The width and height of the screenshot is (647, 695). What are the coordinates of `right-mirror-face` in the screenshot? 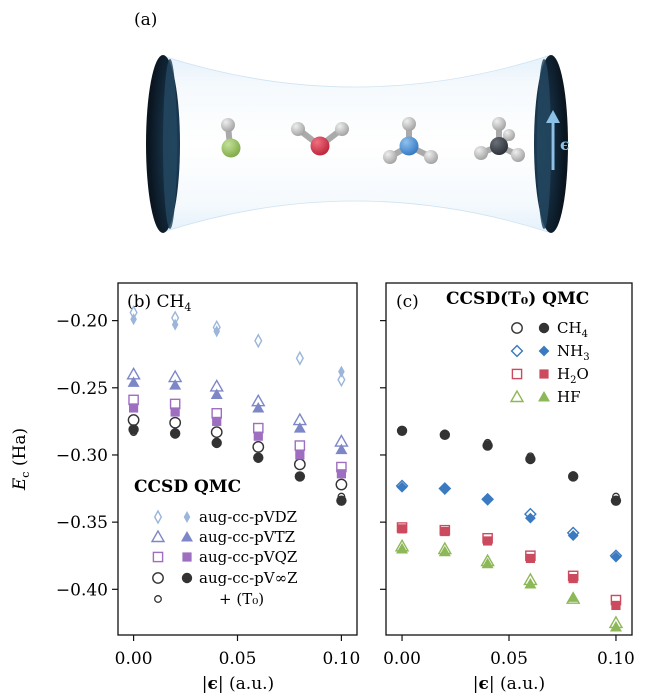 It's located at (544, 144).